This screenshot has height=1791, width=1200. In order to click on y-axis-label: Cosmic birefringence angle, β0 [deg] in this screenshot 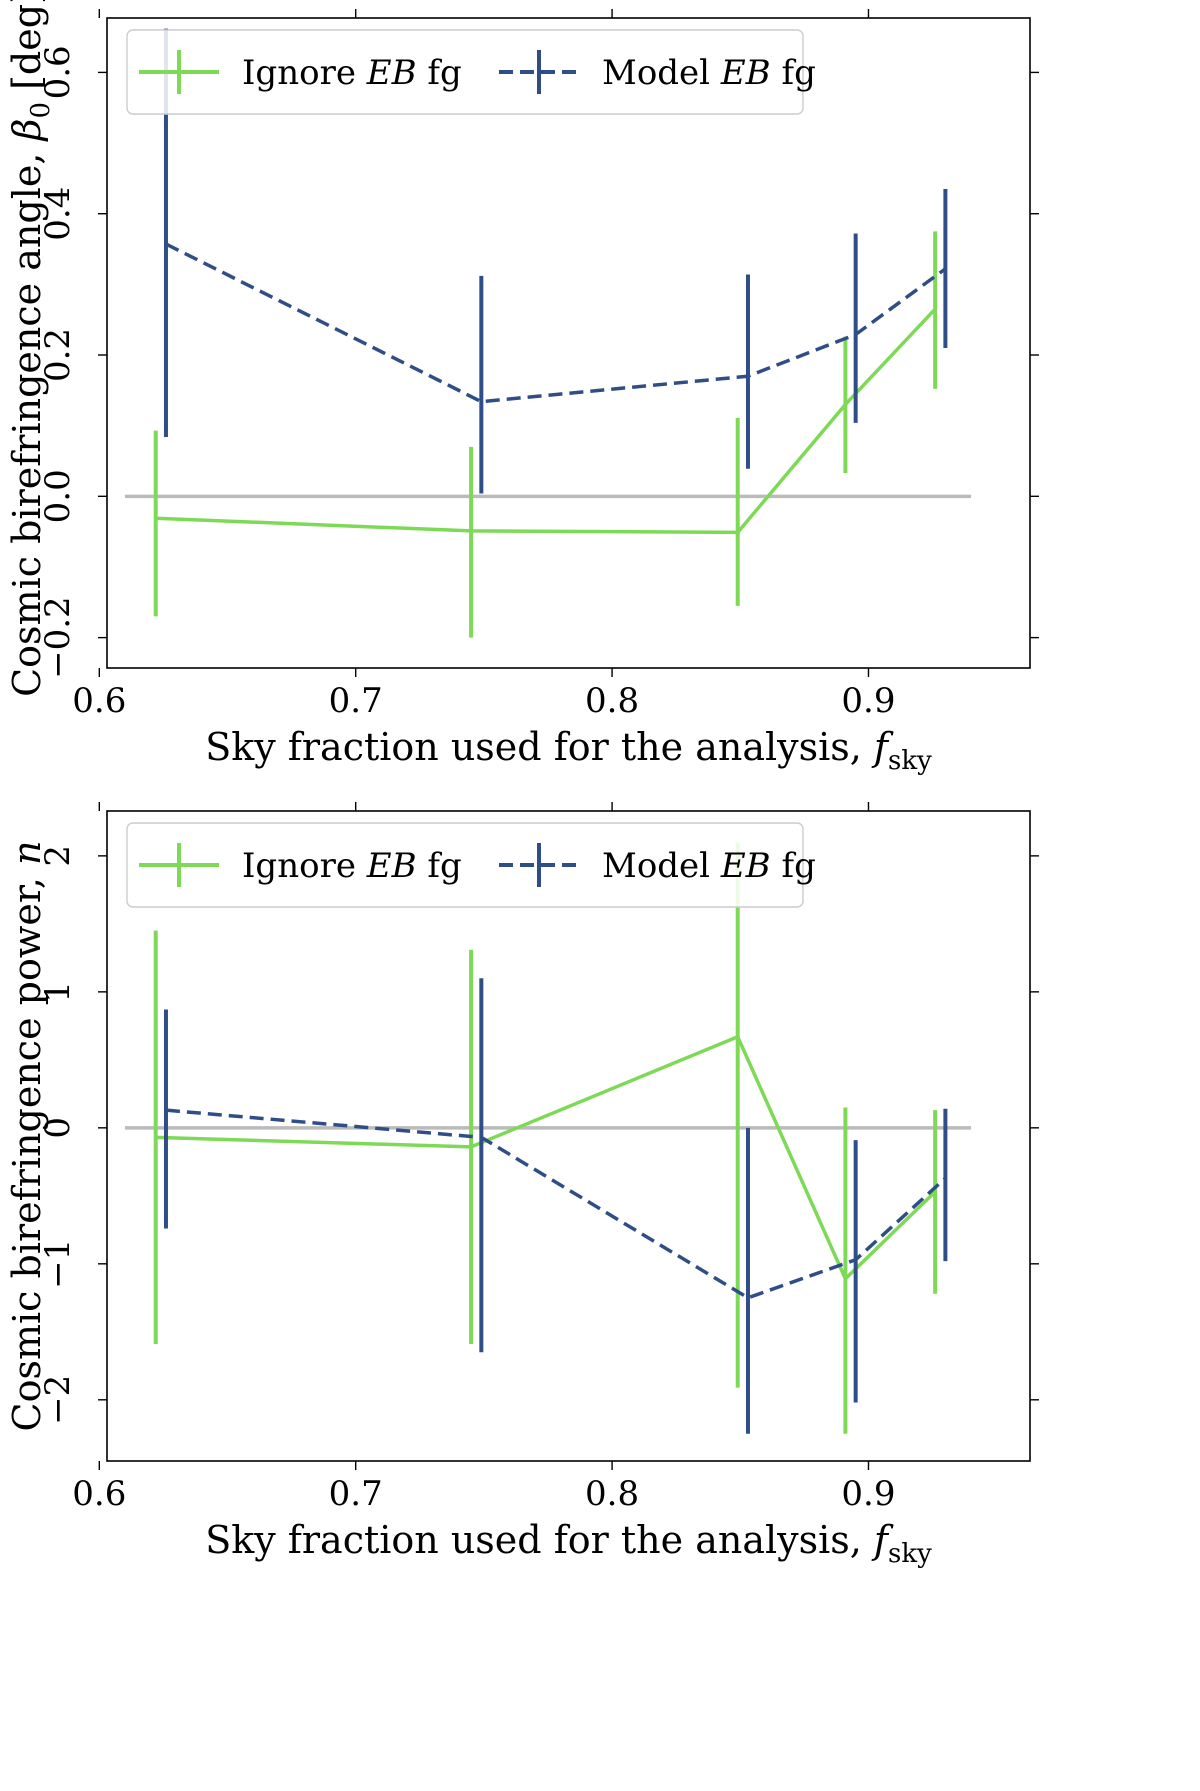, I will do `click(30, 348)`.